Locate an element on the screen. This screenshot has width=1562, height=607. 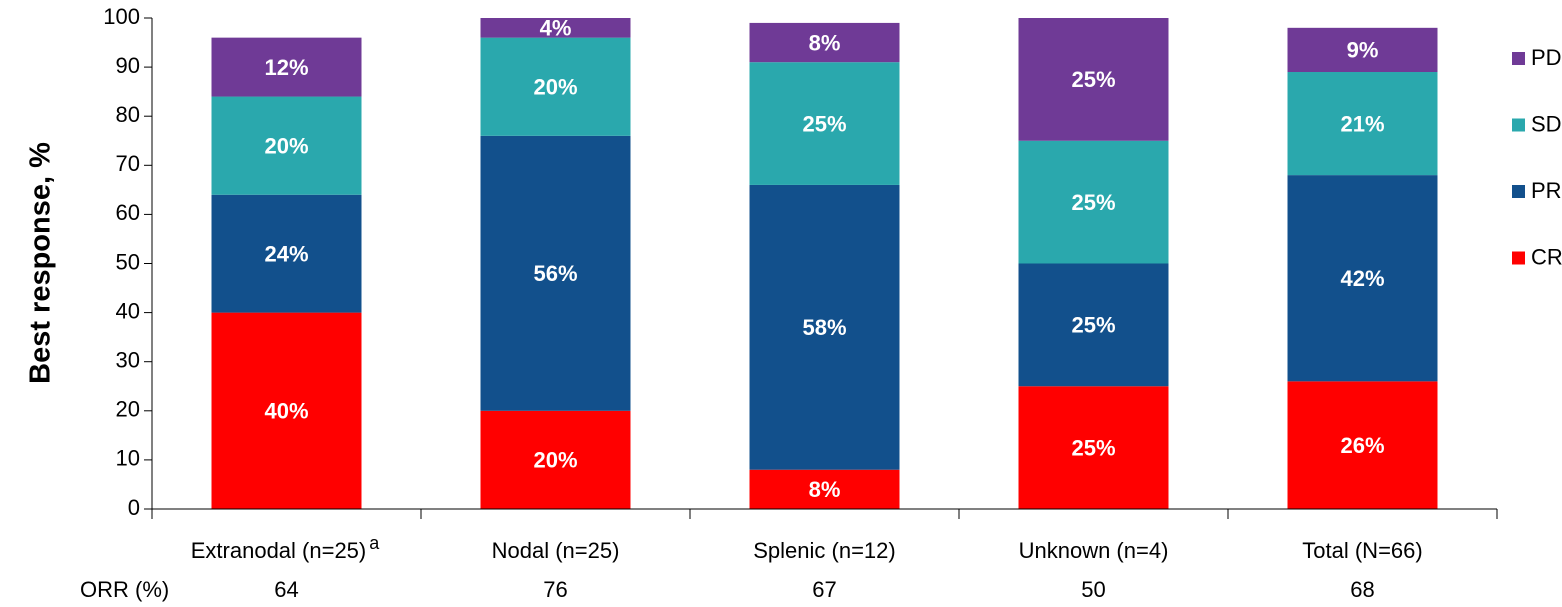
y-tick-label: 80 is located at coordinates (128, 114).